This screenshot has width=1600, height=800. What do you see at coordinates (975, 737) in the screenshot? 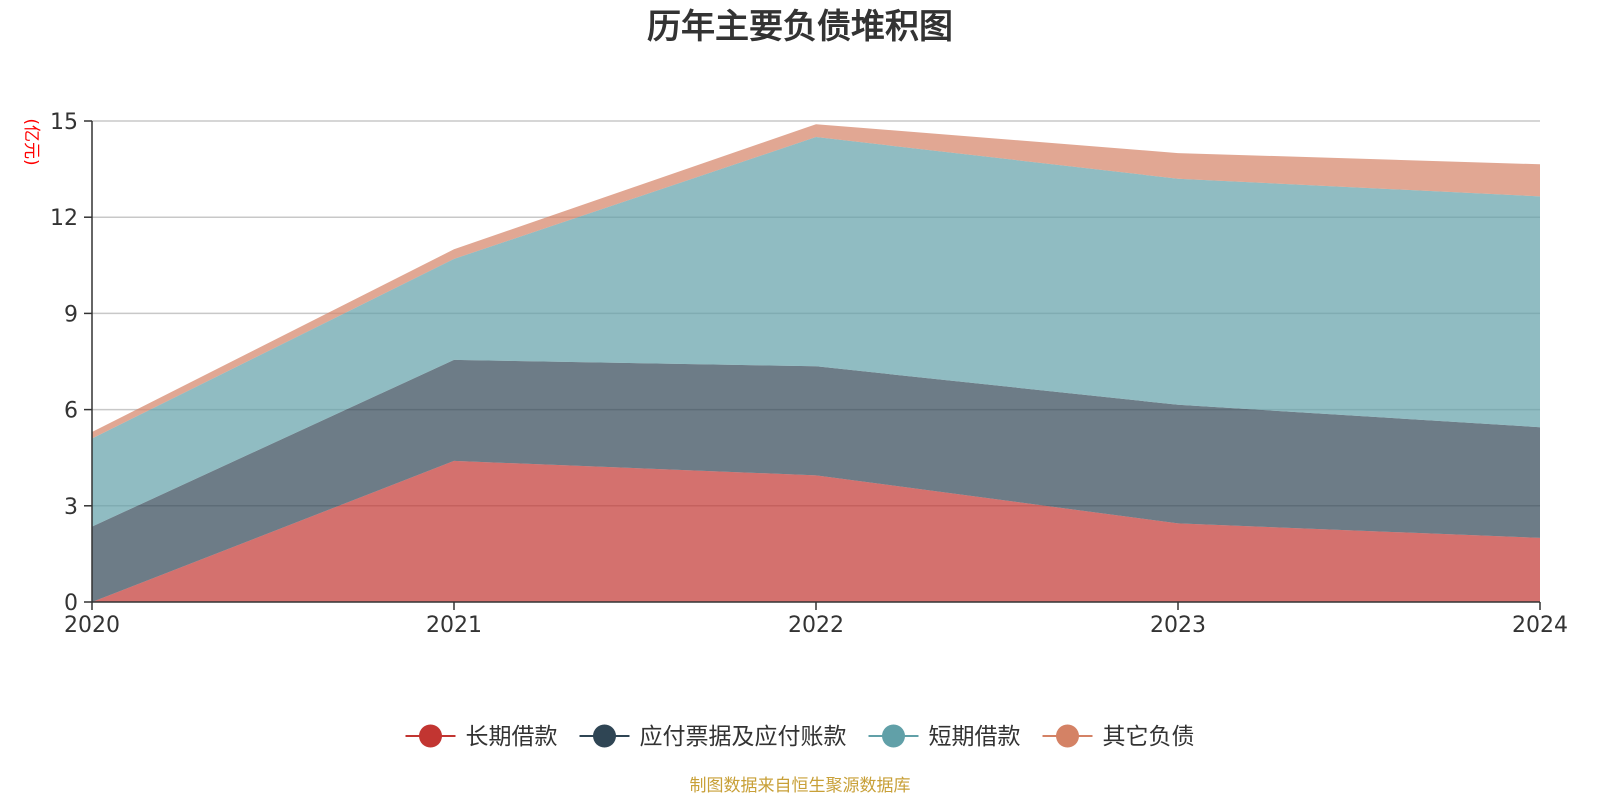
I see `legend-label: 短期借款` at bounding box center [975, 737].